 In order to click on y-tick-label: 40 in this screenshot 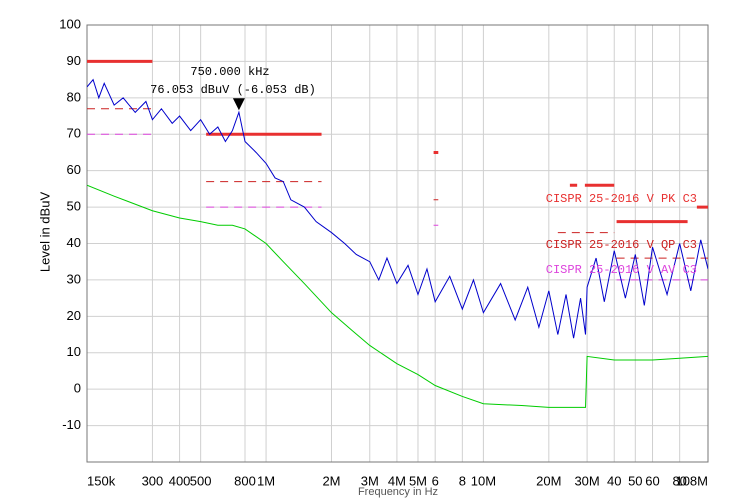, I will do `click(74, 242)`.